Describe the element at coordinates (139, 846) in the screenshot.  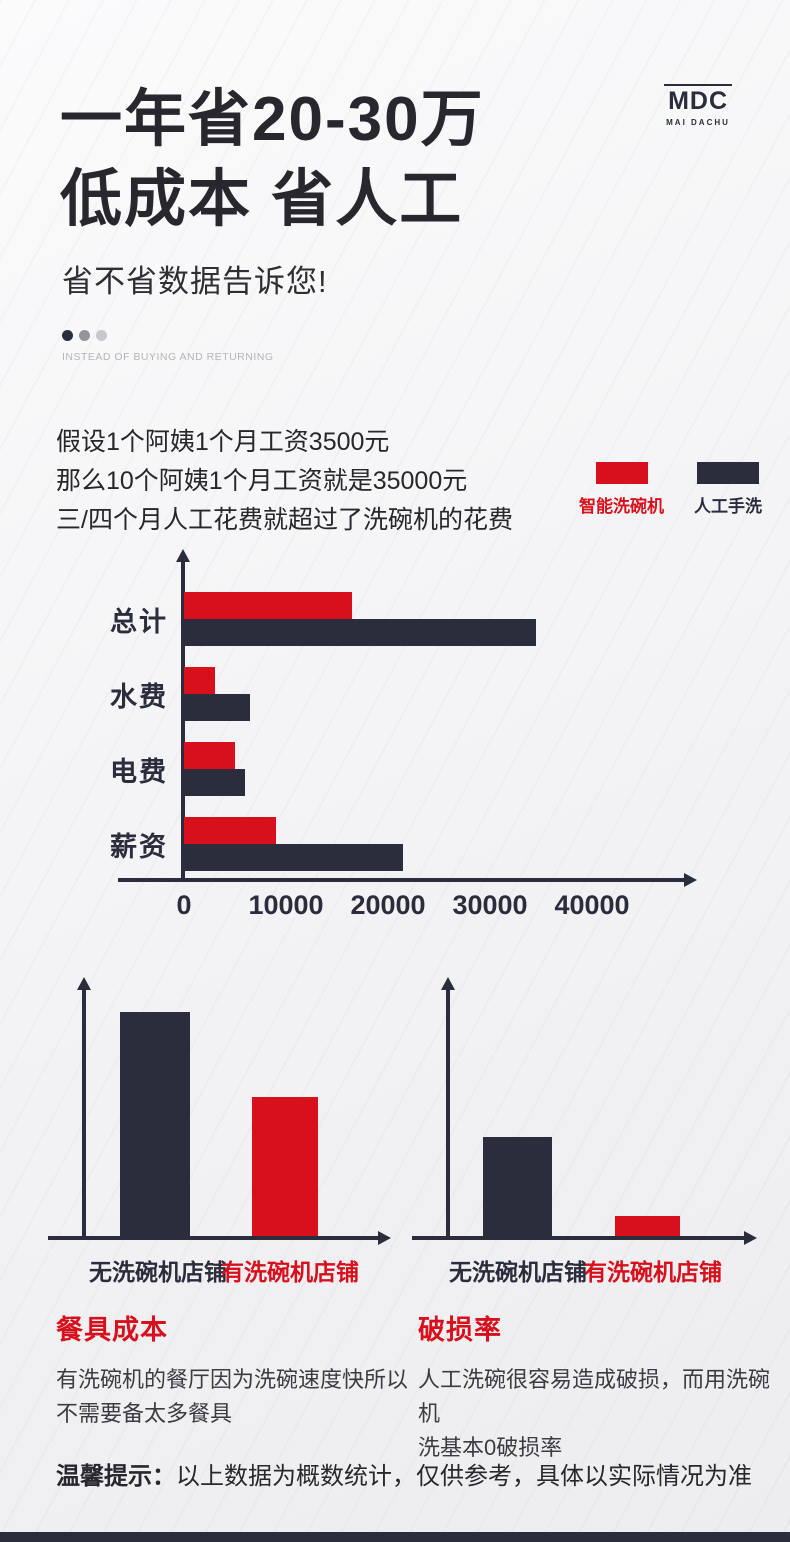
I see `hbar-category-label: 薪资` at that location.